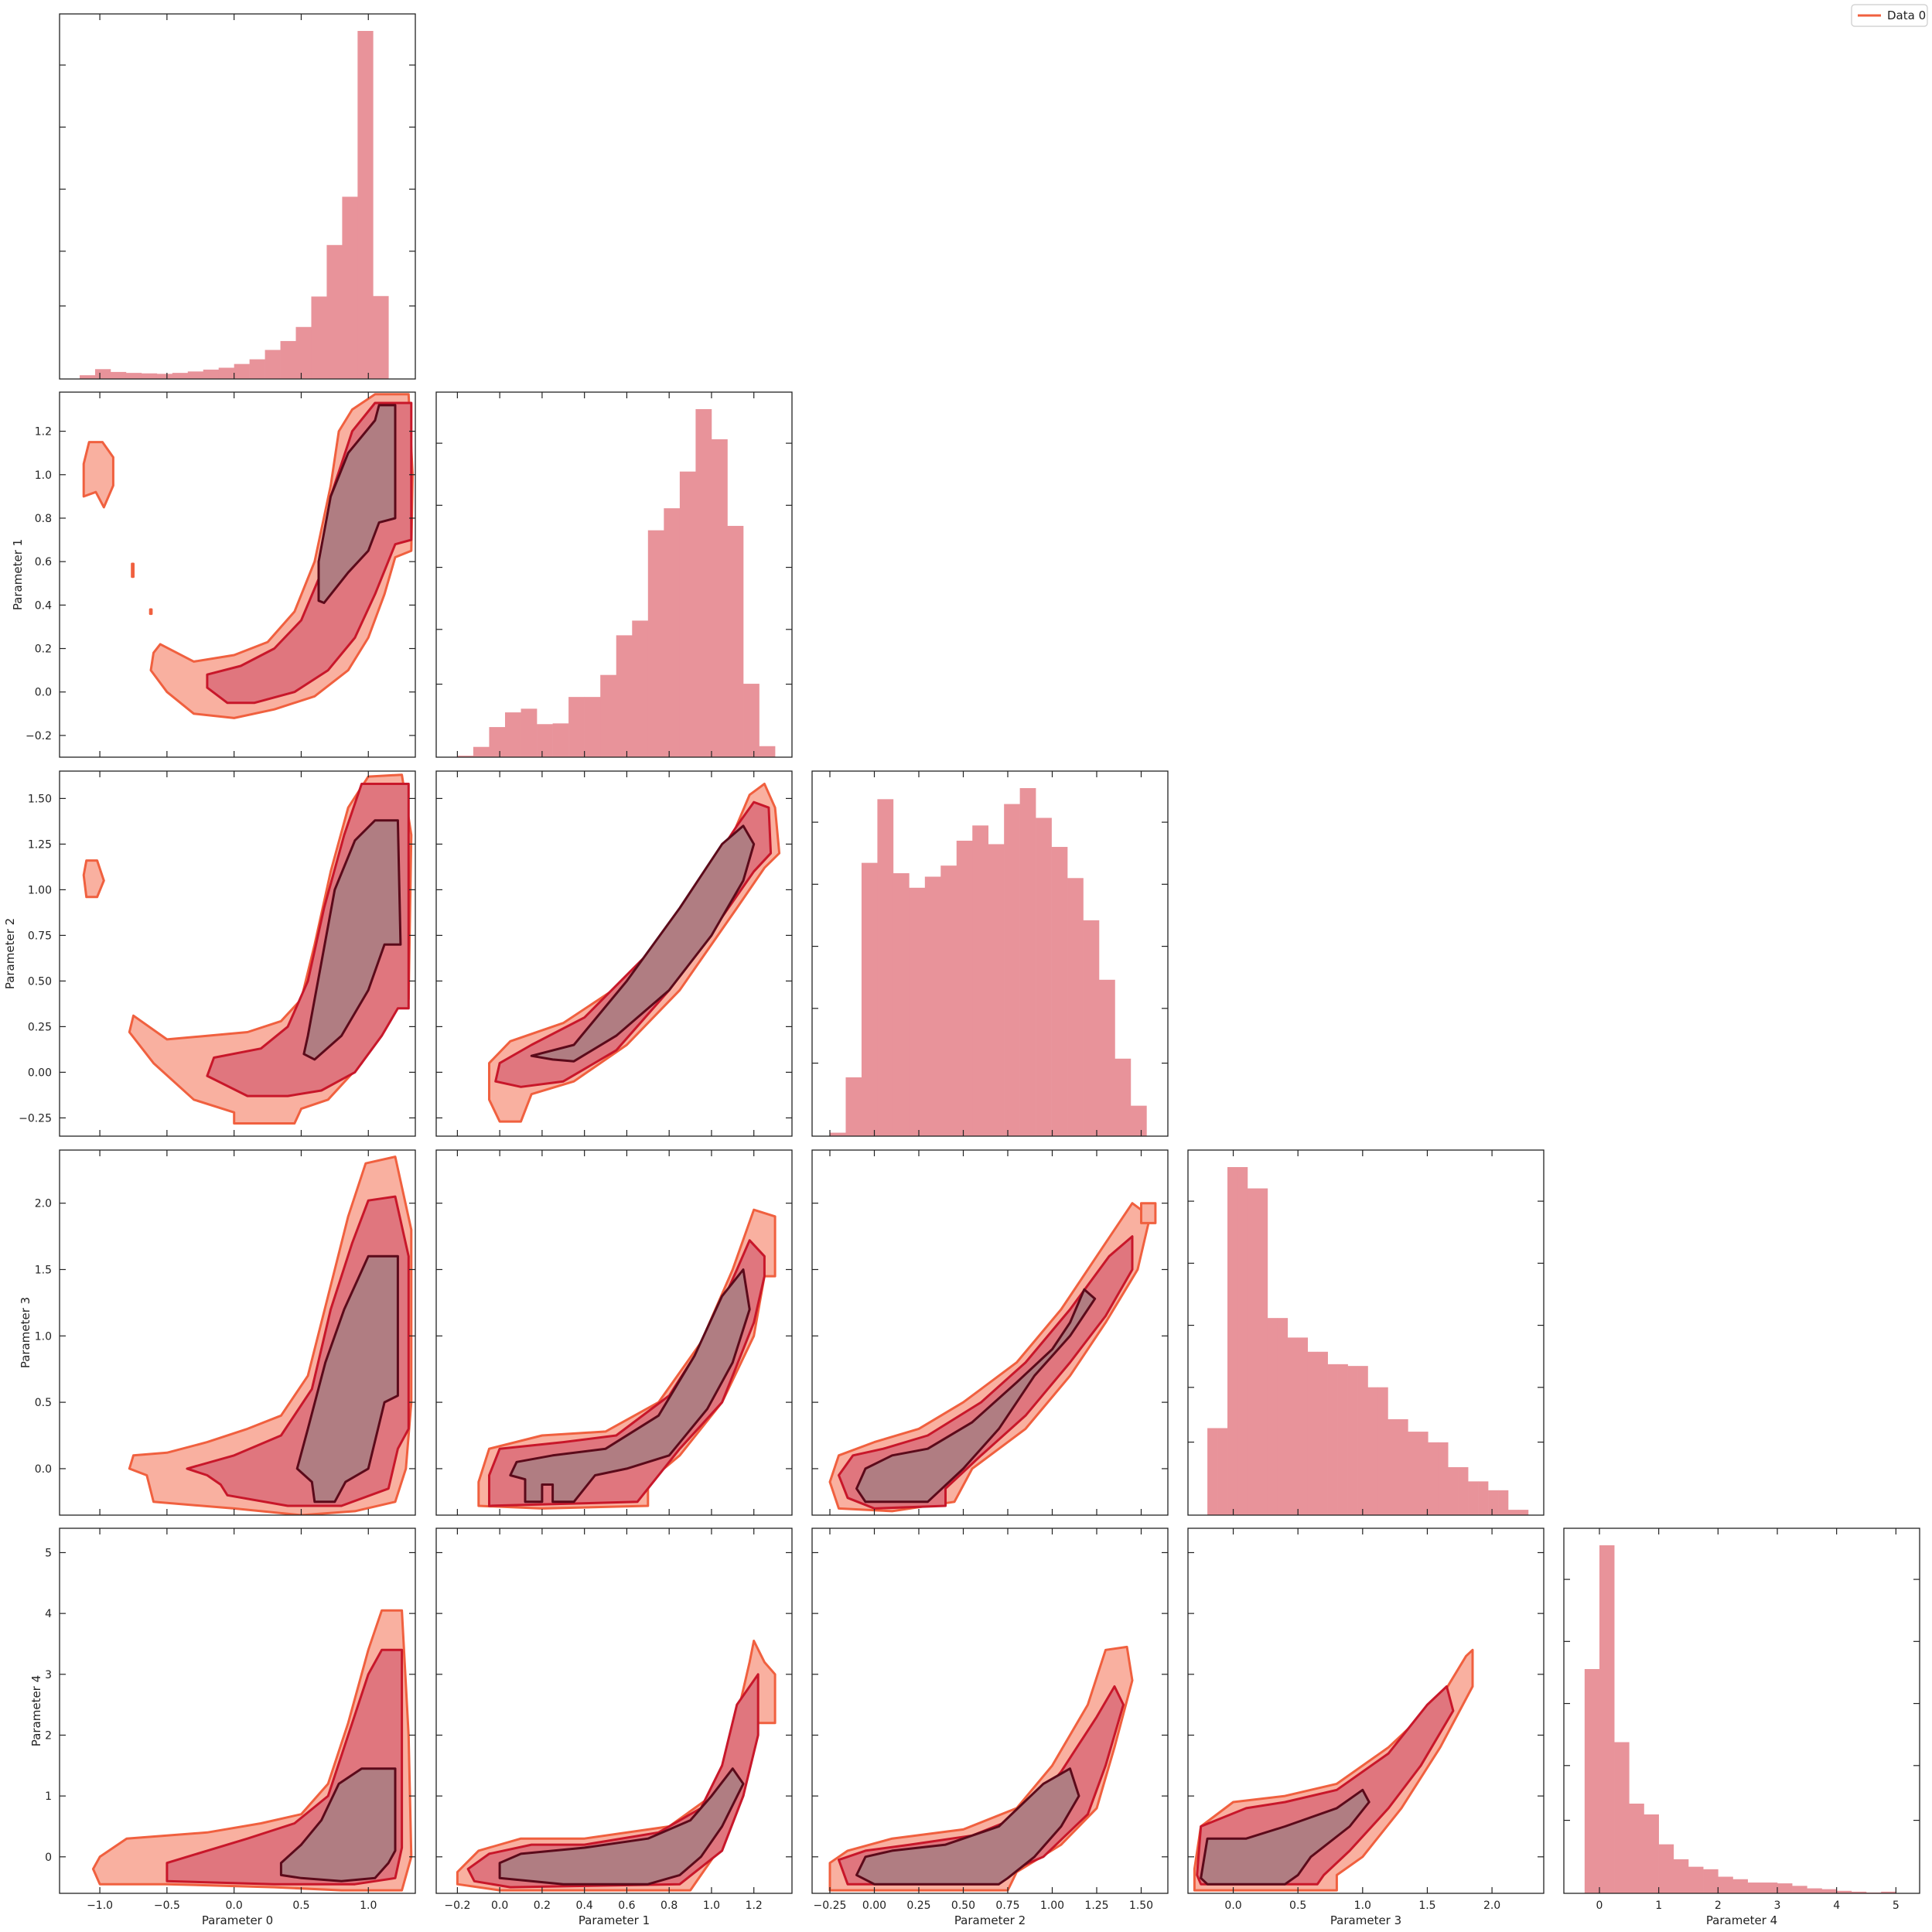  Describe the element at coordinates (754, 1906) in the screenshot. I see `x-tick-label: 1.2` at that location.